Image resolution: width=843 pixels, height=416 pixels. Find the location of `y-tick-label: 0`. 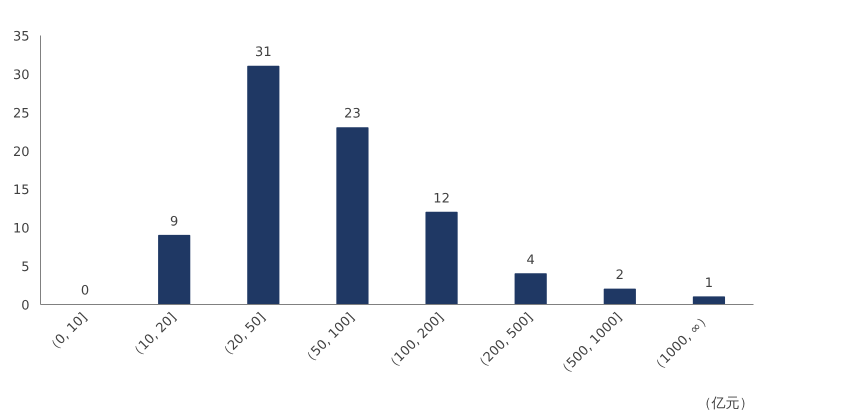

y-tick-label: 0 is located at coordinates (25, 306).